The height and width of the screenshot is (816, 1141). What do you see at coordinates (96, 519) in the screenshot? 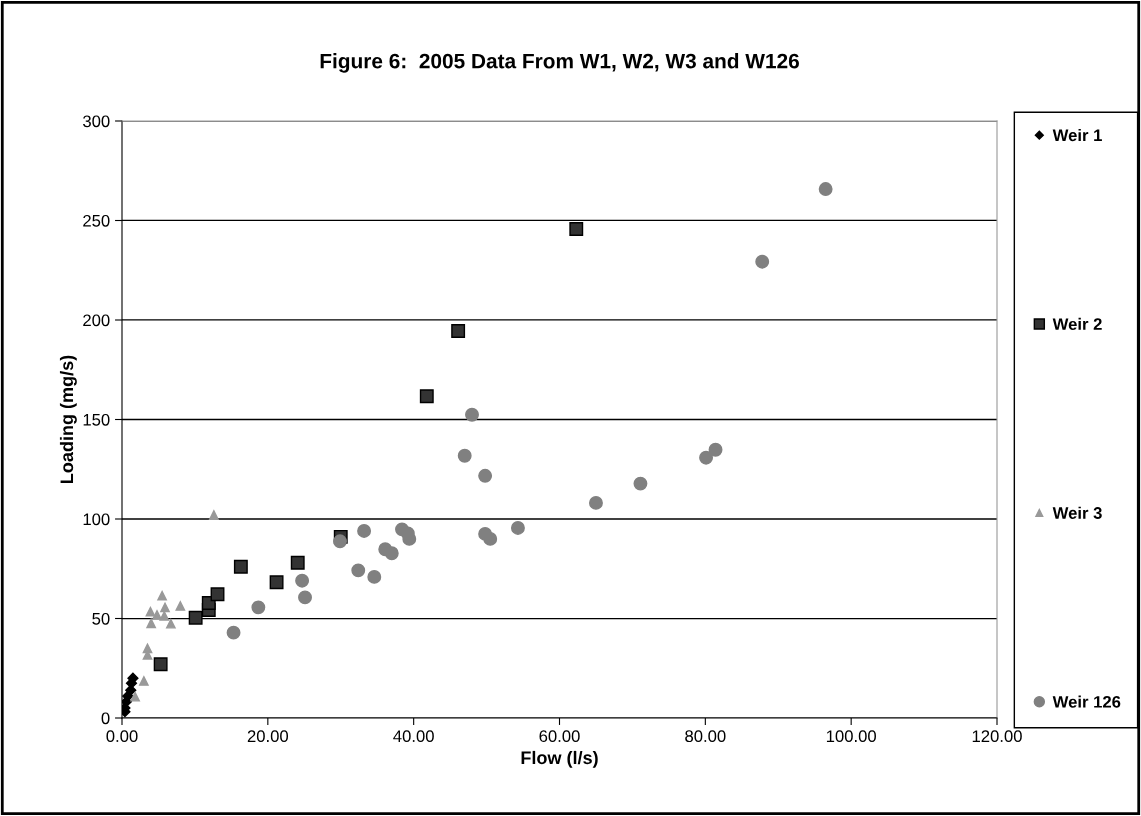
I see `y-tick-label: 100` at bounding box center [96, 519].